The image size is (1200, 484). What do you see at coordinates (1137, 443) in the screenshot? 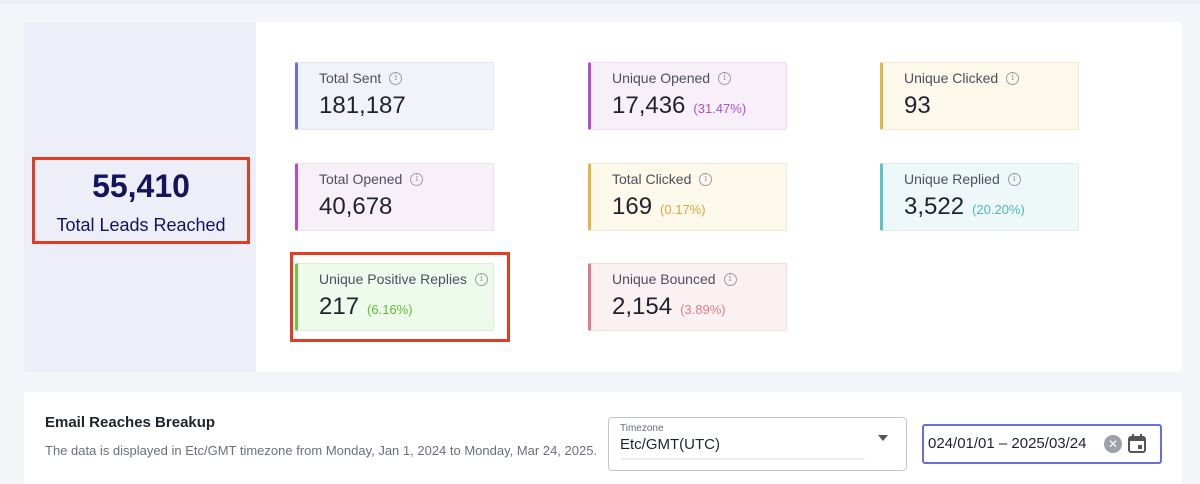
I see `calendar-icon` at bounding box center [1137, 443].